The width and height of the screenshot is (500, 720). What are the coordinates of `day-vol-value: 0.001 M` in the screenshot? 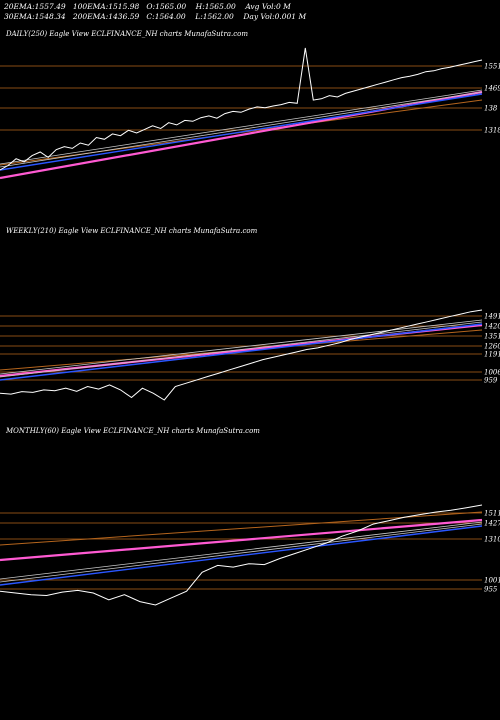 It's located at (290, 16).